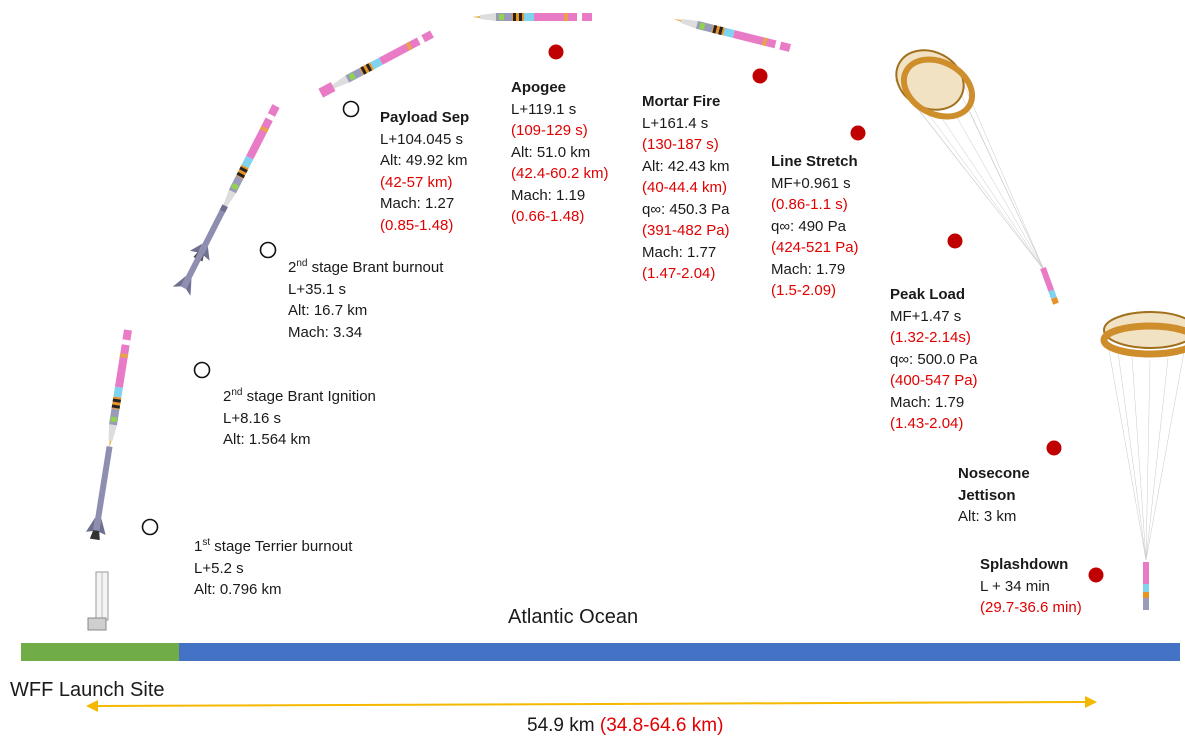 This screenshot has width=1185, height=740. I want to click on marker-nosecone-jettison, so click(1054, 448).